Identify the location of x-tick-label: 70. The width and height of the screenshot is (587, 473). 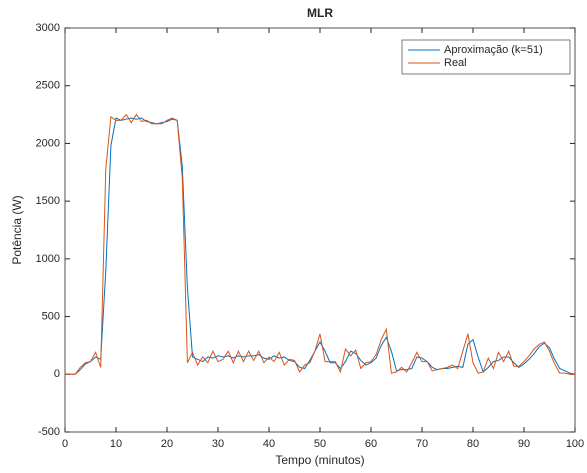
(422, 444).